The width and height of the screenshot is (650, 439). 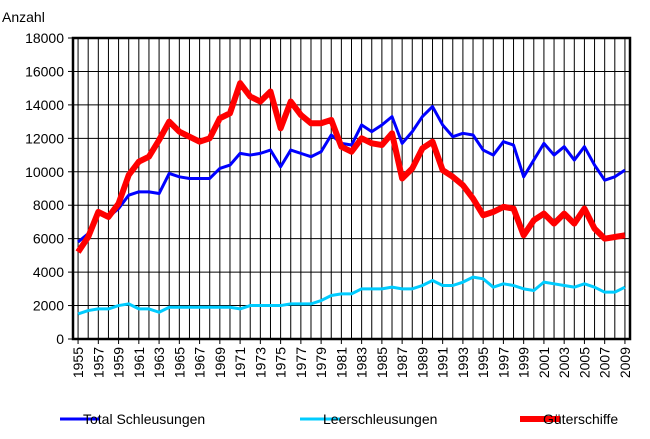 I want to click on x-tick-label: 1973, so click(x=260, y=362).